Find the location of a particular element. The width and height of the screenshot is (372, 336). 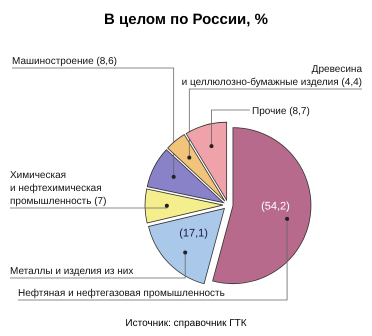

slice-label: Металлы и изделия из них is located at coordinates (72, 271).